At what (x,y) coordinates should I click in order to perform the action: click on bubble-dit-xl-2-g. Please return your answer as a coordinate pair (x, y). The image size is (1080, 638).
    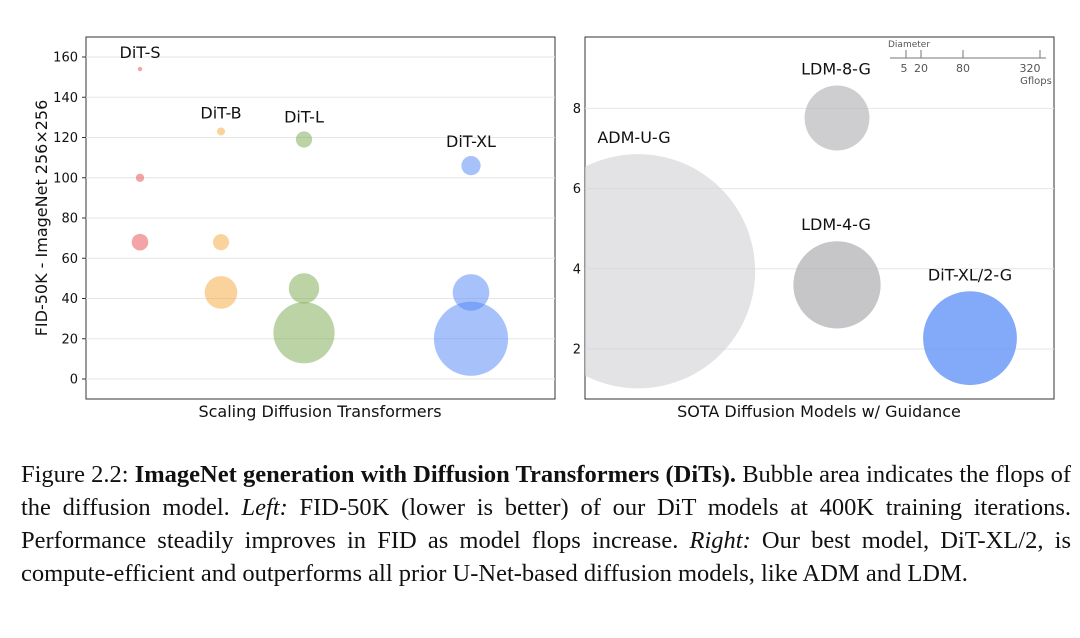
    Looking at the image, I should click on (970, 338).